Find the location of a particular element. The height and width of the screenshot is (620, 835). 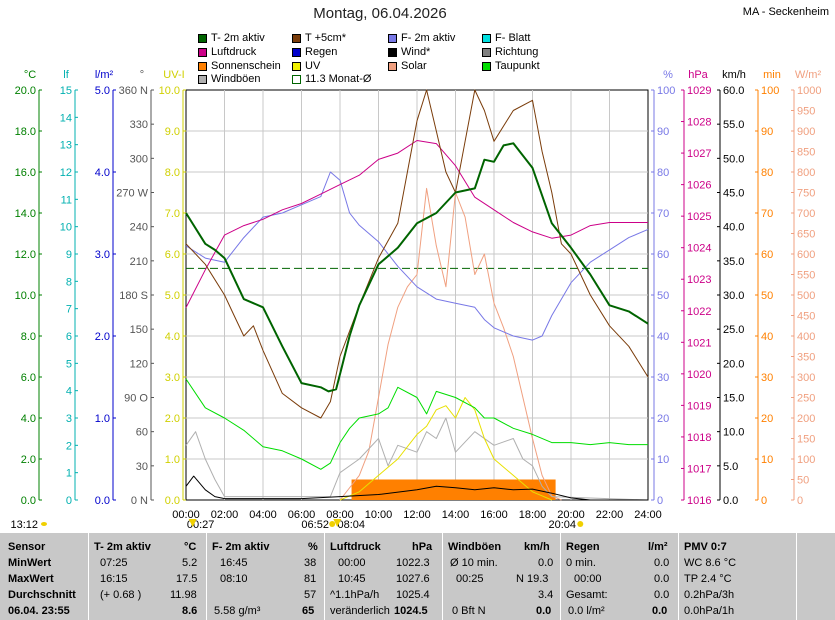

moon-icon is located at coordinates (192, 523).